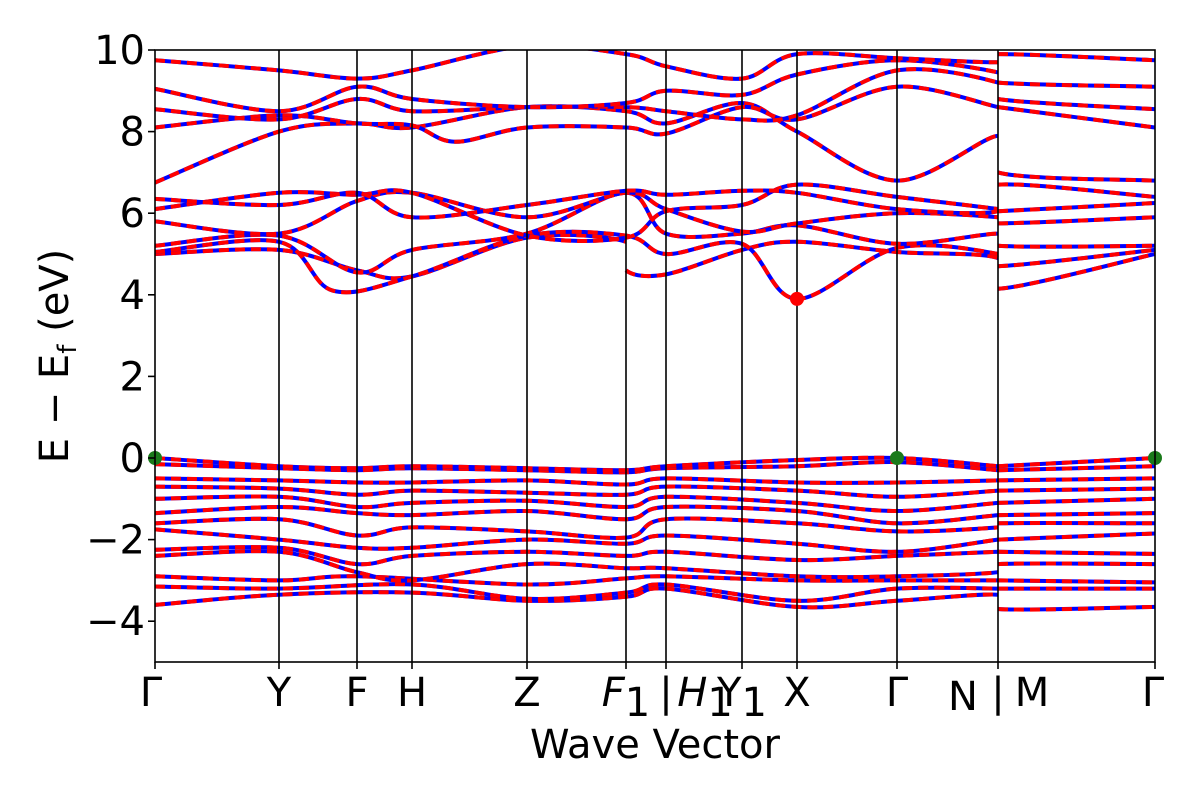  Describe the element at coordinates (119, 51) in the screenshot. I see `y-tick-label: 10` at that location.